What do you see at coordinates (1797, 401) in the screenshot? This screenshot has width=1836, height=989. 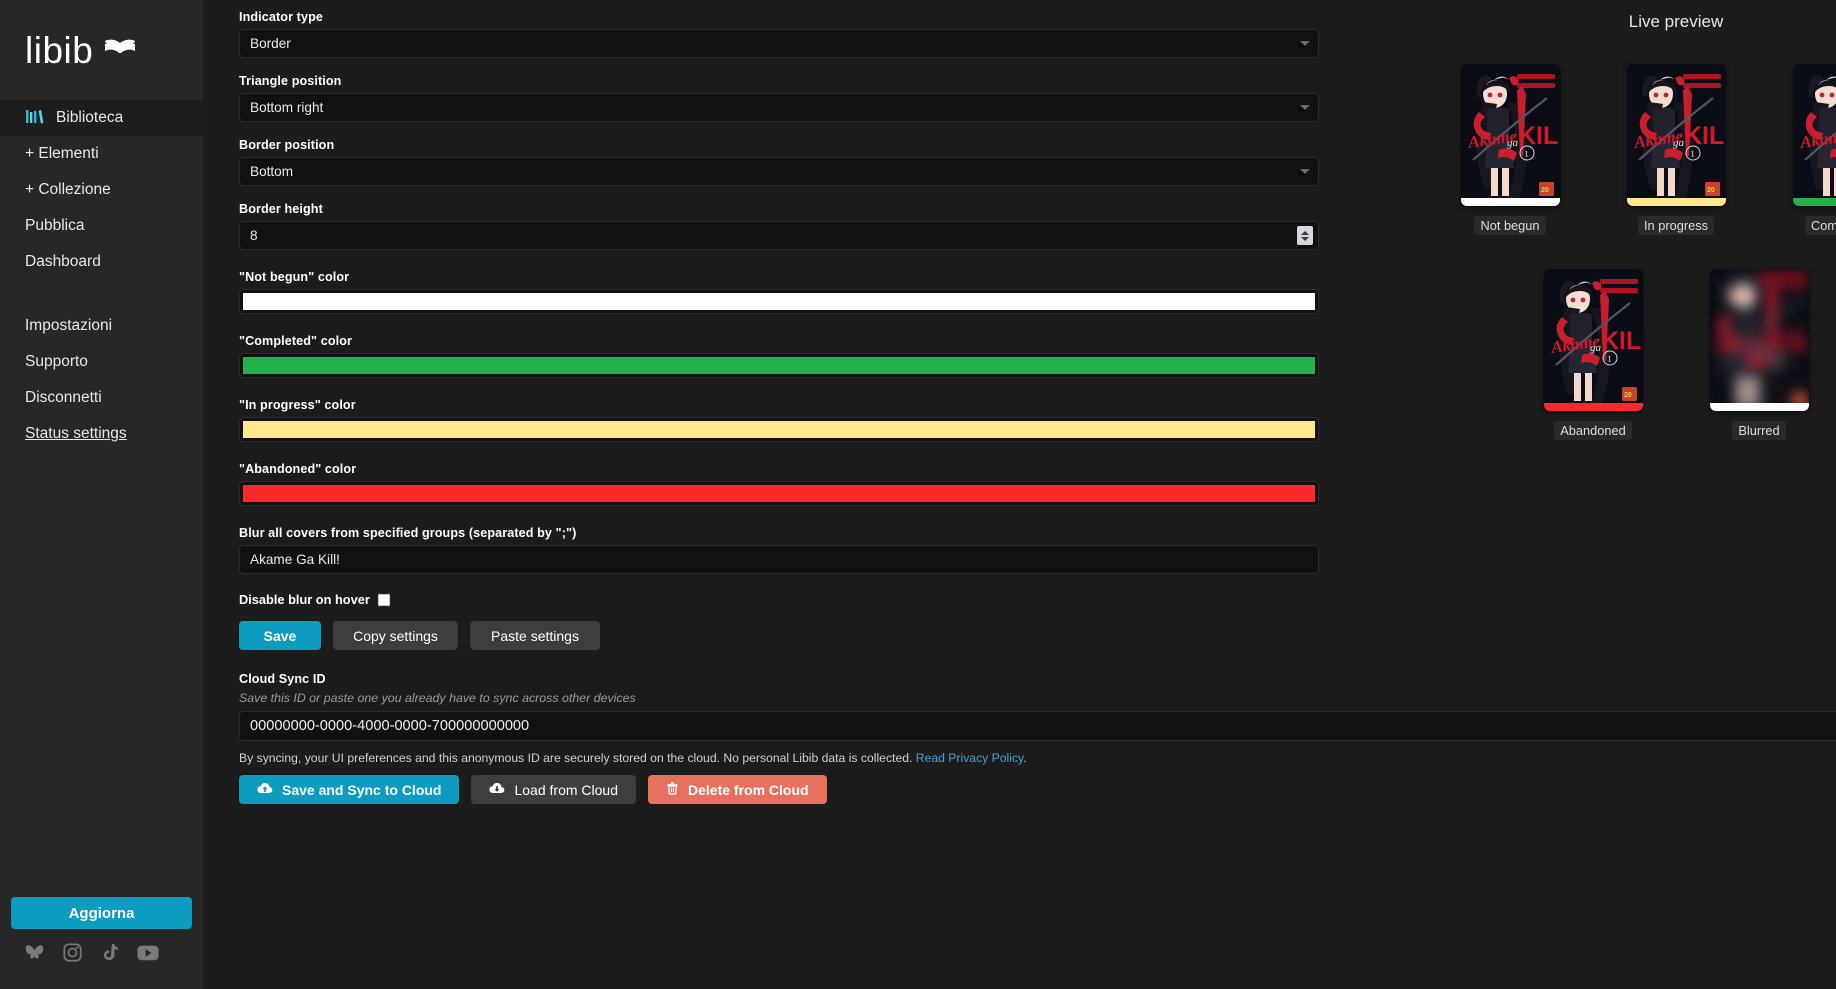 I see `svg-text: 20` at bounding box center [1797, 401].